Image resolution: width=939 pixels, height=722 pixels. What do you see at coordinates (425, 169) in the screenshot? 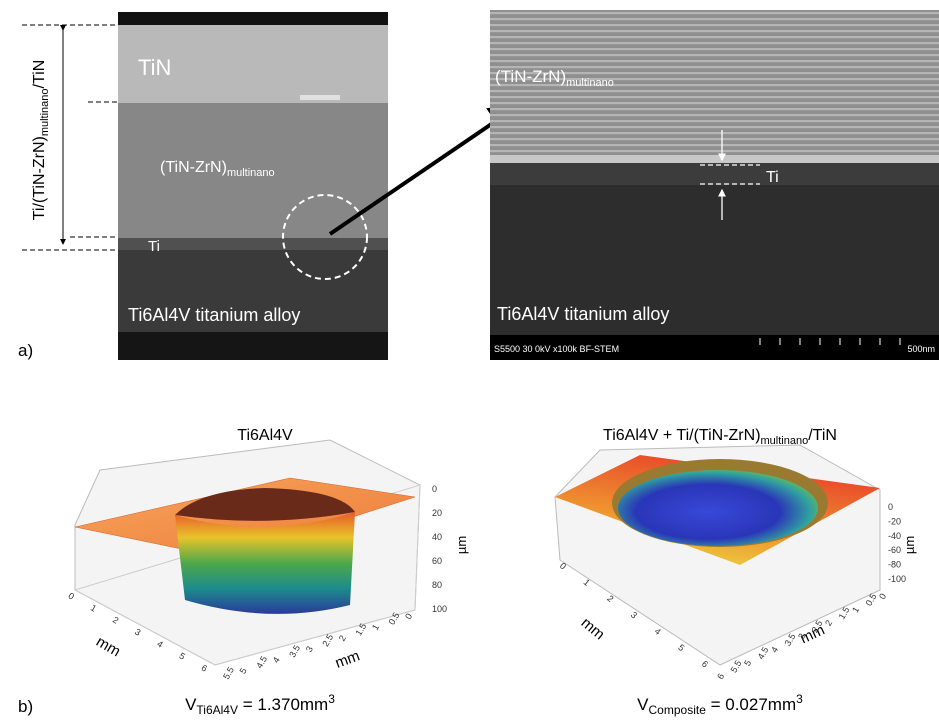
I see `zoom-arrow` at bounding box center [425, 169].